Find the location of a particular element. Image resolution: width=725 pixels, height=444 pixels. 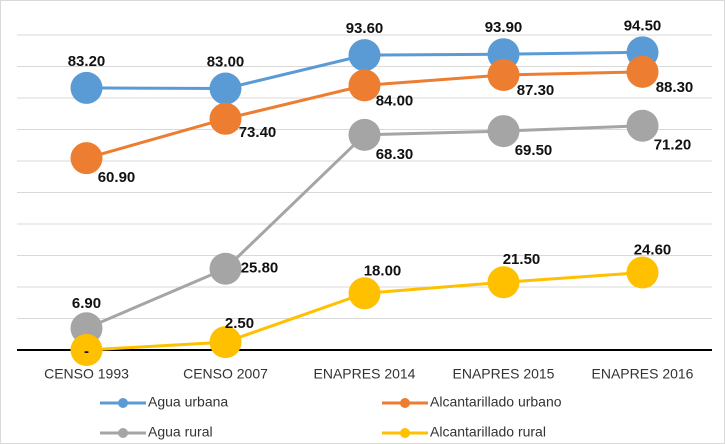

data-label: 73.40 is located at coordinates (258, 132).